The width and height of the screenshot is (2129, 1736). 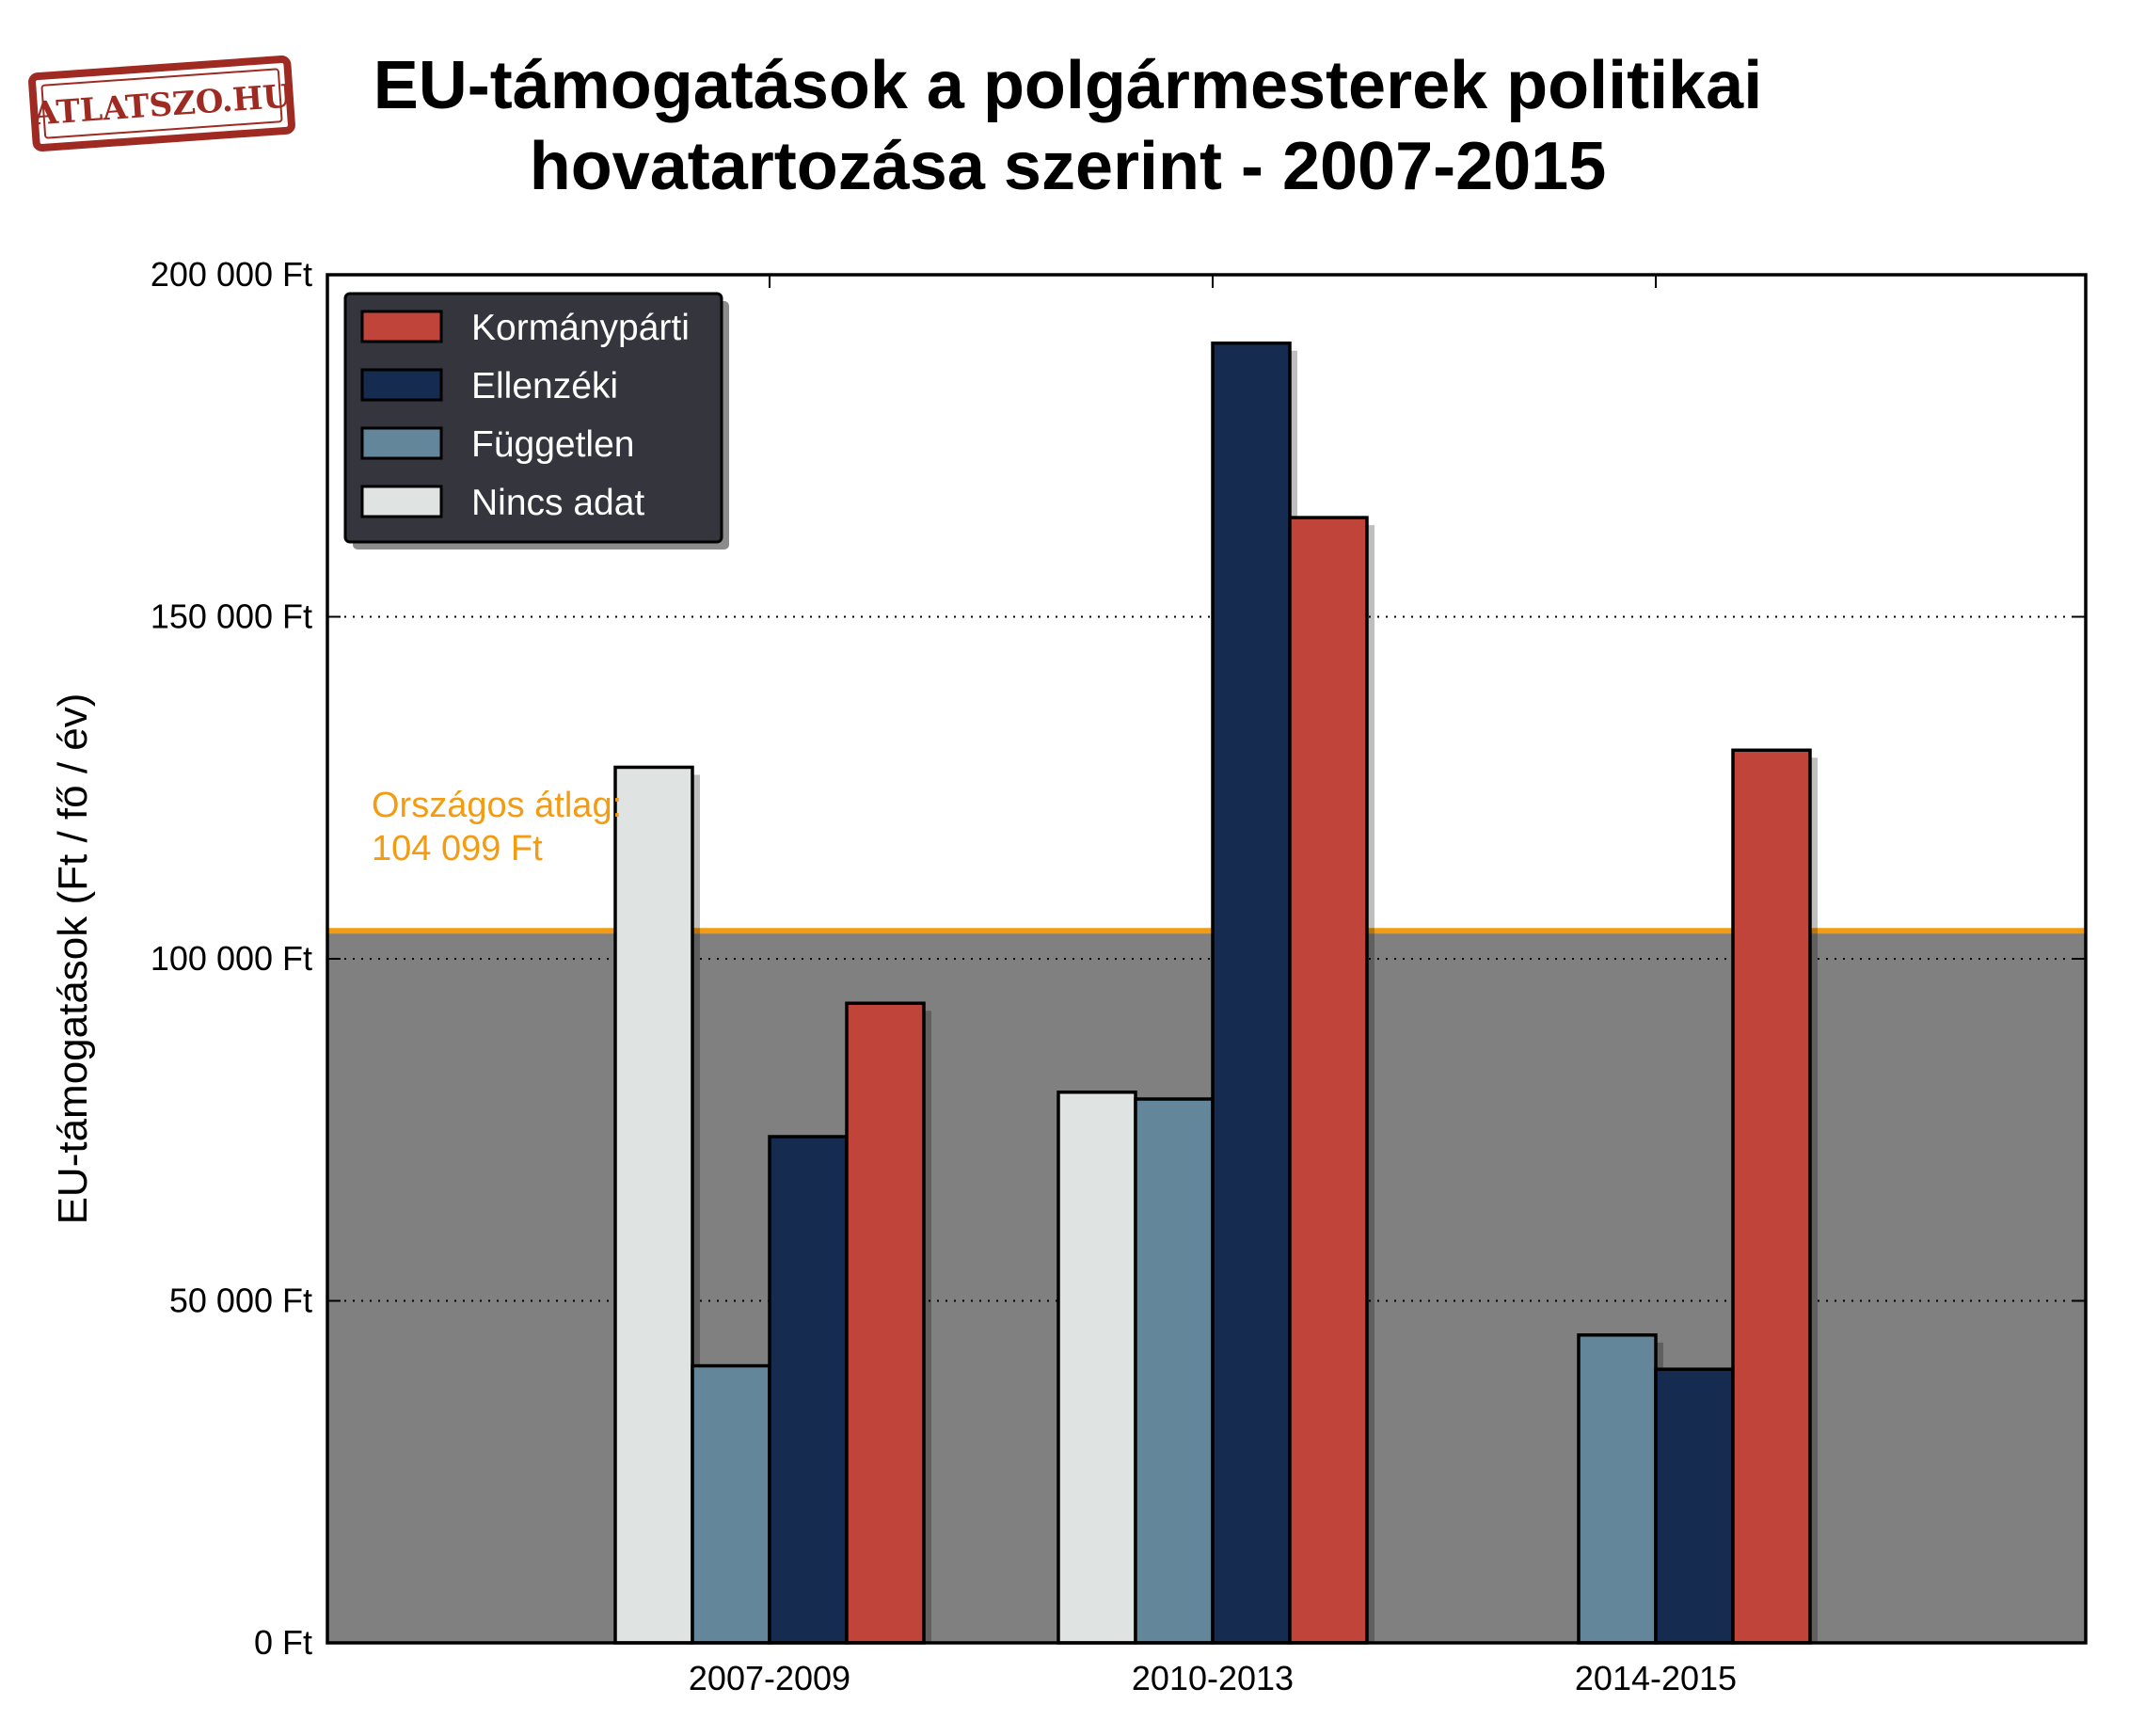 I want to click on y-tick-label: 150 000 Ft, so click(x=231, y=617).